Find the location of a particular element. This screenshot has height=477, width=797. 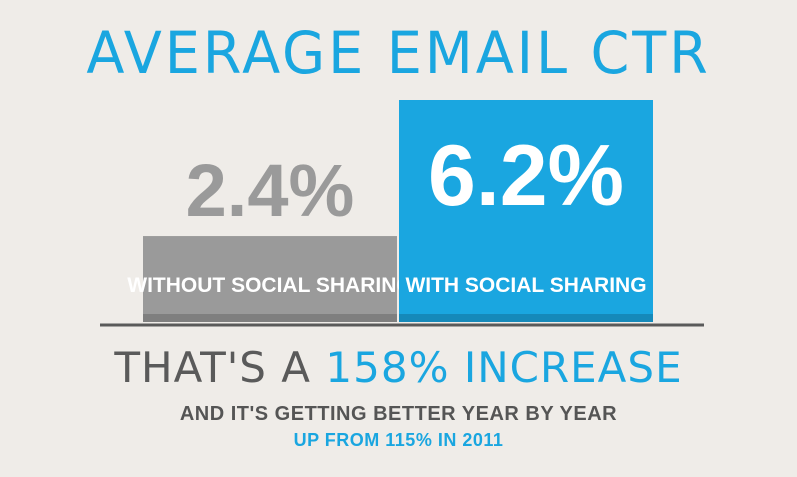

bar-with-social-sharing is located at coordinates (526, 211).